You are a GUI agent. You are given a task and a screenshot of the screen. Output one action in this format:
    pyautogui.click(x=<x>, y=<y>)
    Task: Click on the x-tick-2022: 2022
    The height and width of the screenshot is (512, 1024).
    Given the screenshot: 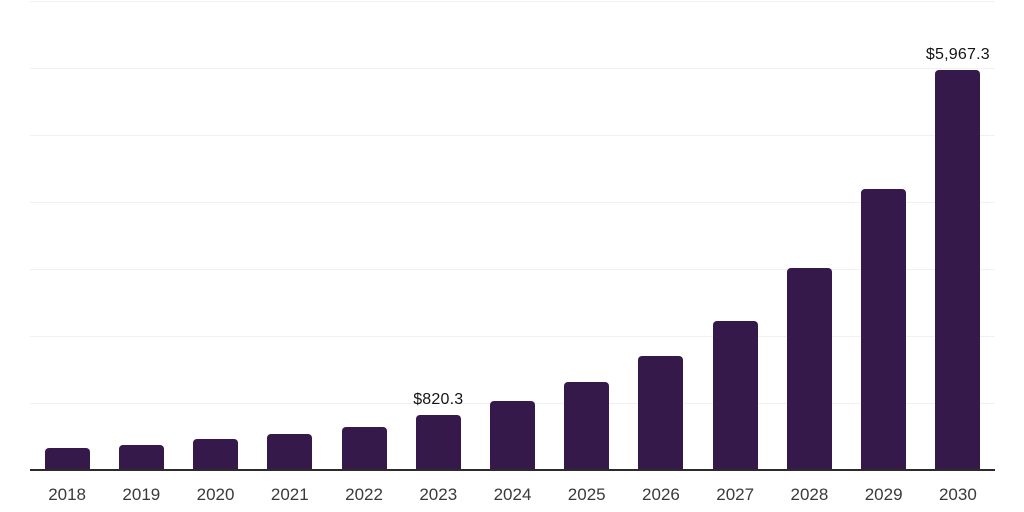 What is the action you would take?
    pyautogui.click(x=364, y=494)
    